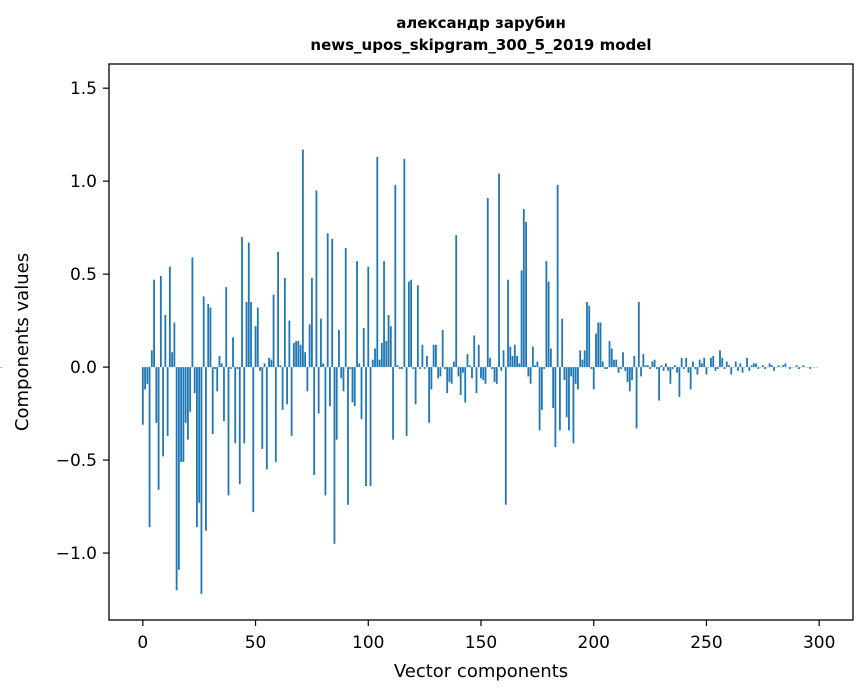 The height and width of the screenshot is (696, 867). What do you see at coordinates (83, 275) in the screenshot?
I see `y-tick-label: 0.5` at bounding box center [83, 275].